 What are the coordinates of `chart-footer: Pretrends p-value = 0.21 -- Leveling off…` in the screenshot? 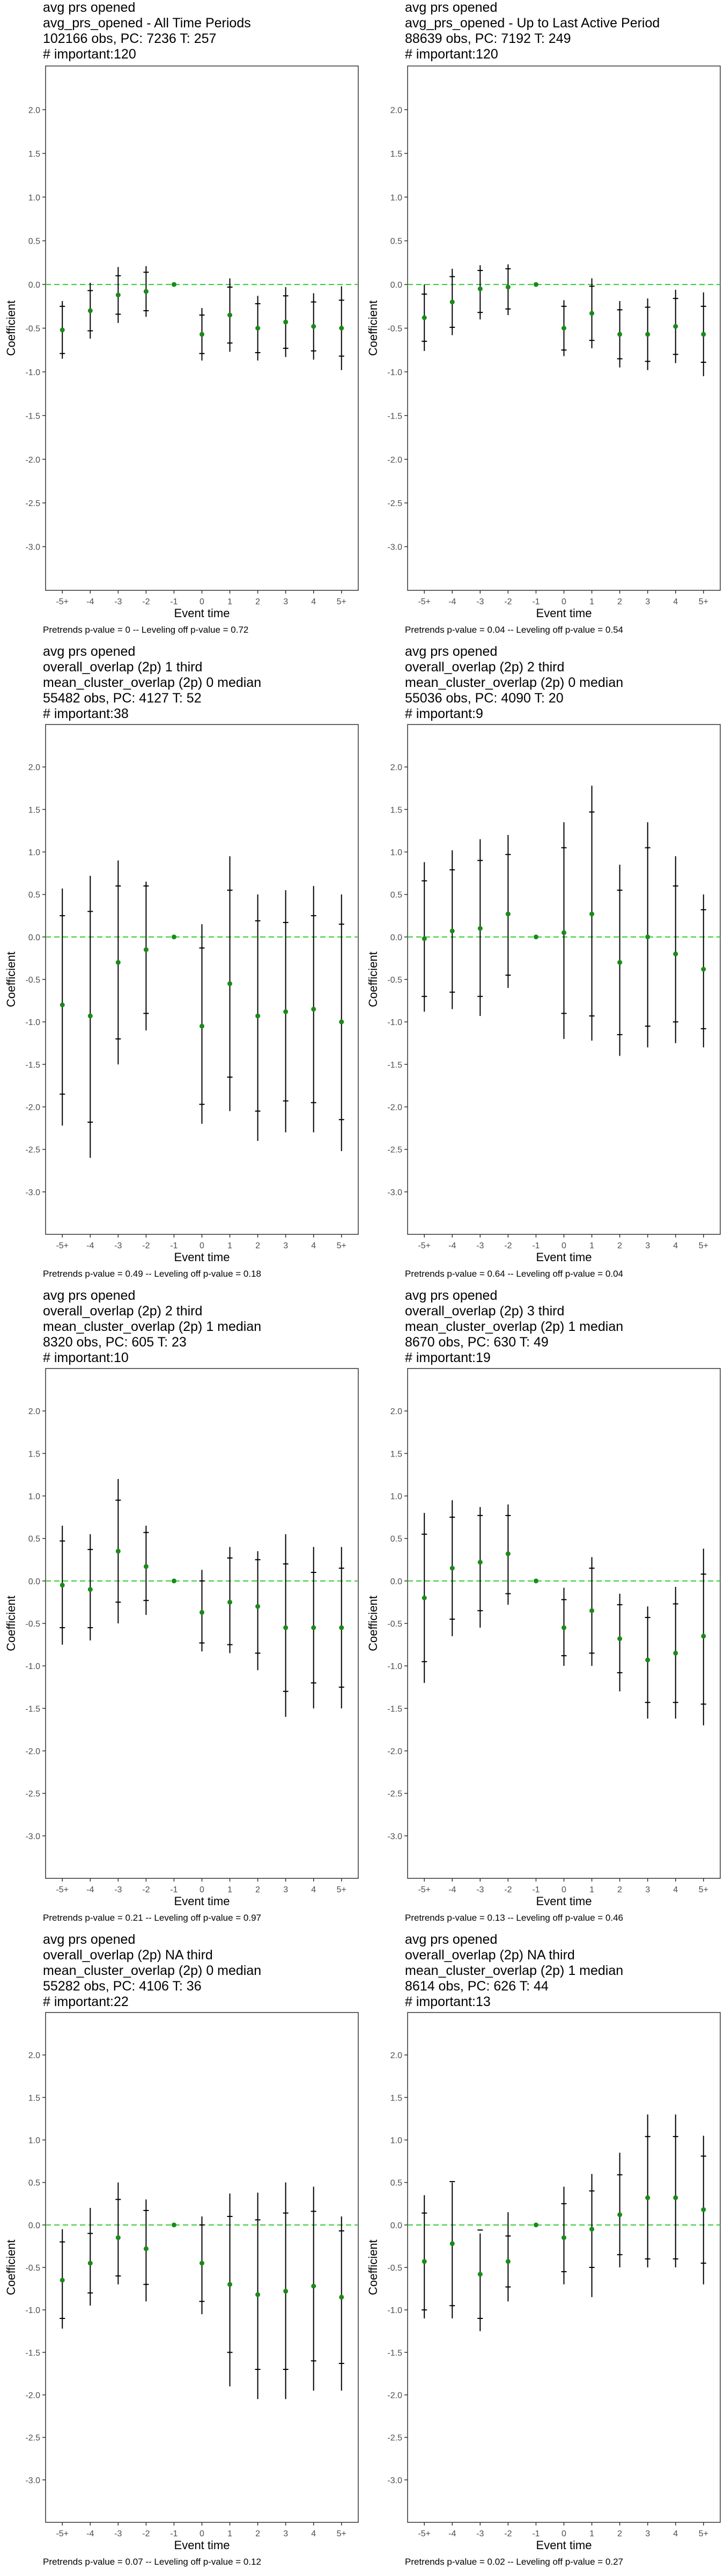 It's located at (152, 1918).